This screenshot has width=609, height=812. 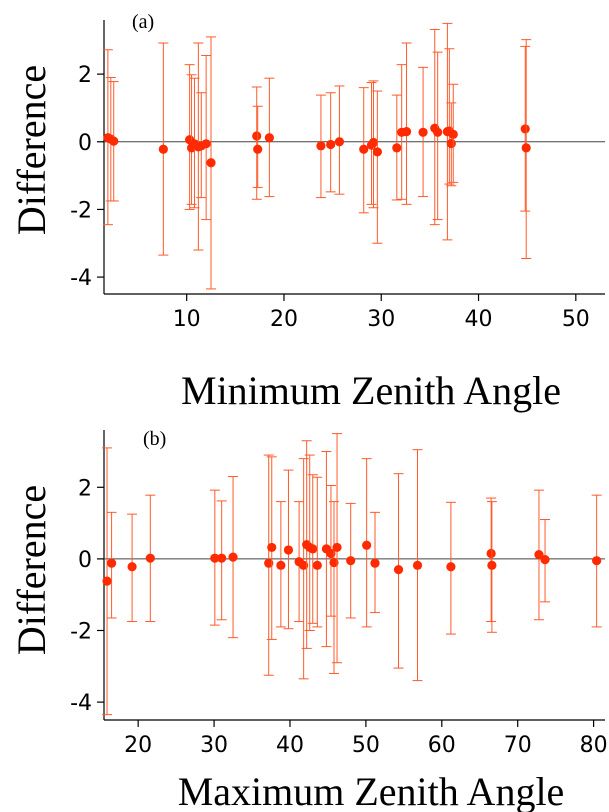 What do you see at coordinates (85, 488) in the screenshot?
I see `panel-b-y-tick-label: 2` at bounding box center [85, 488].